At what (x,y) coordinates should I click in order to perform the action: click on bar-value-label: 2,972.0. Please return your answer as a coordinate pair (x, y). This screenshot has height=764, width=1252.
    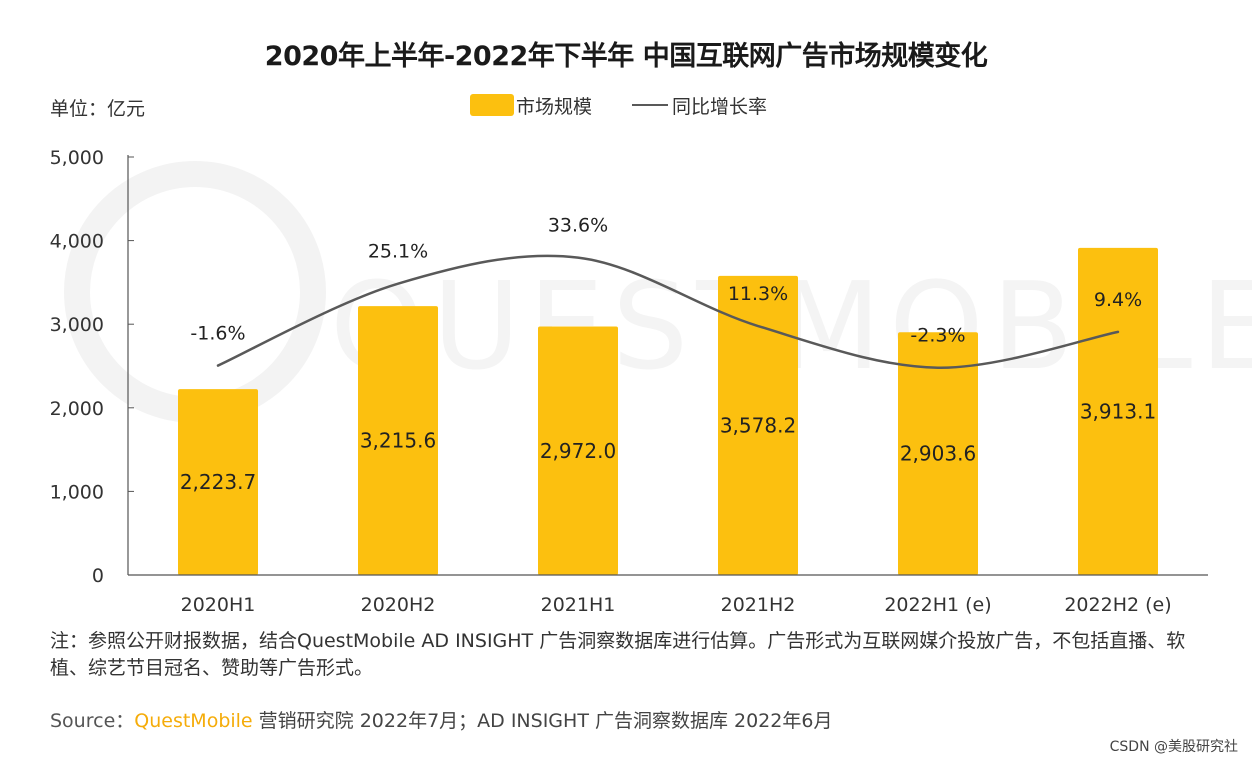
    Looking at the image, I should click on (578, 451).